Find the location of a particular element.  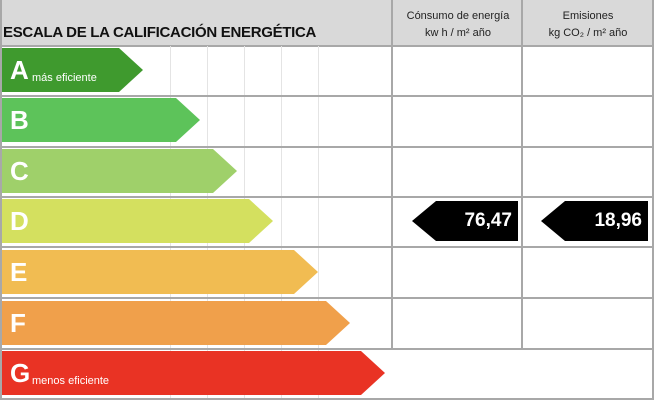

rating-letter: E is located at coordinates (19, 272).